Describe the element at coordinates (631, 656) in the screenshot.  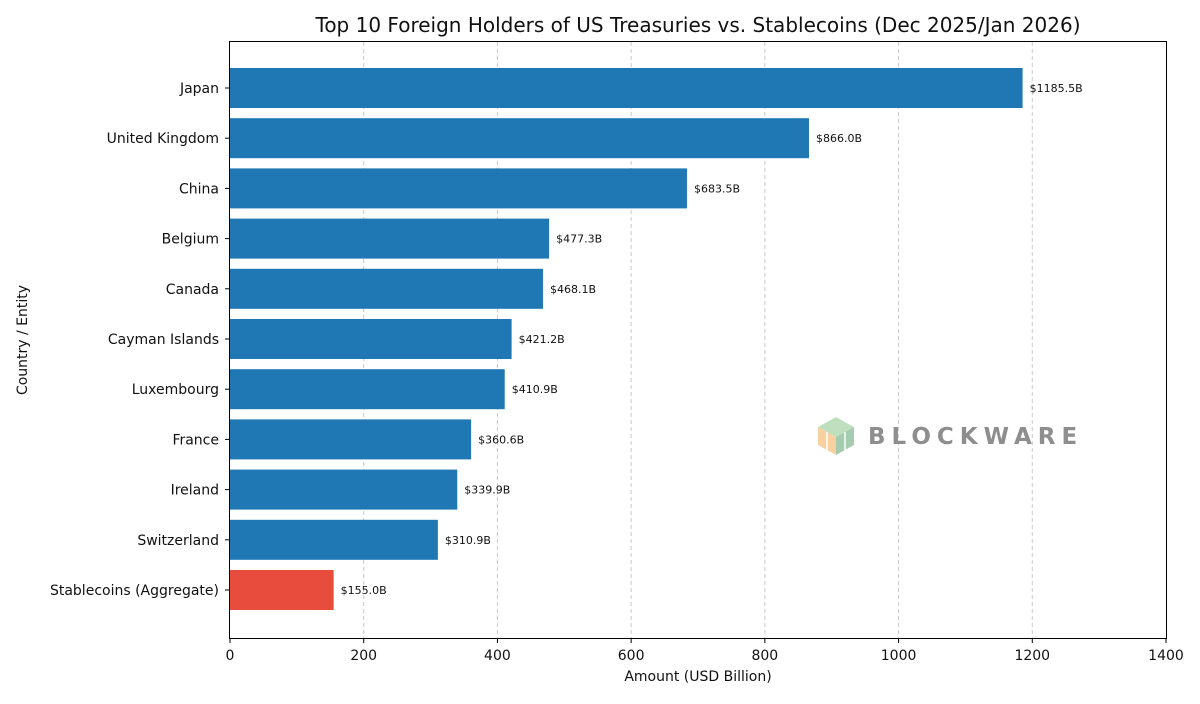
I see `x-tick-label: 600` at that location.